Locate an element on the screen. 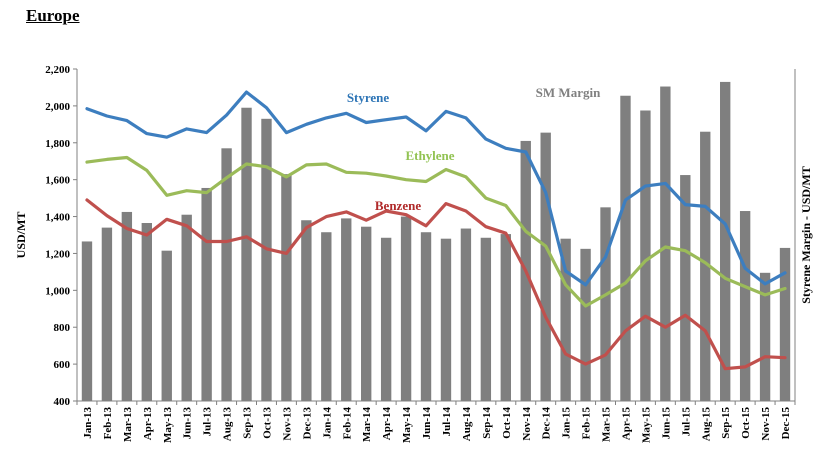  series-label-benzene: Benzene is located at coordinates (398, 205).